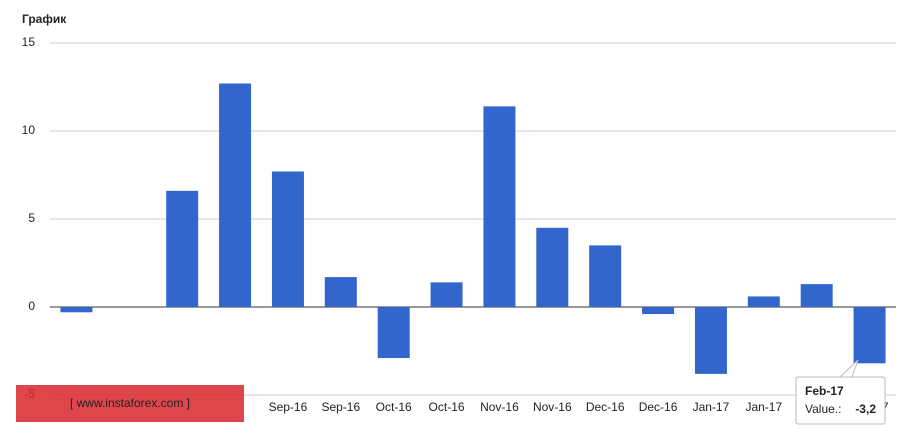 This screenshot has width=924, height=437. What do you see at coordinates (29, 130) in the screenshot?
I see `y-tick-label: 10` at bounding box center [29, 130].